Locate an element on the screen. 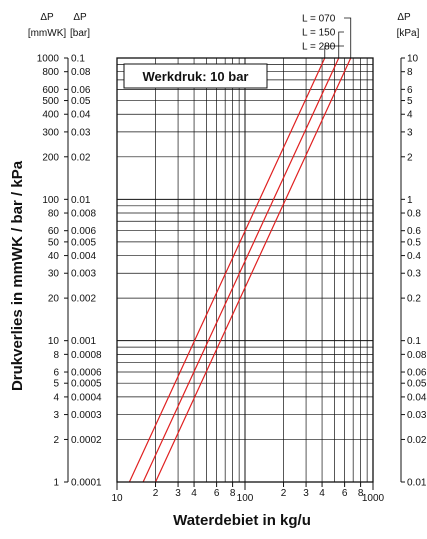 The image size is (427, 539). axis-bar-tick-label: 0.005 is located at coordinates (83, 242).